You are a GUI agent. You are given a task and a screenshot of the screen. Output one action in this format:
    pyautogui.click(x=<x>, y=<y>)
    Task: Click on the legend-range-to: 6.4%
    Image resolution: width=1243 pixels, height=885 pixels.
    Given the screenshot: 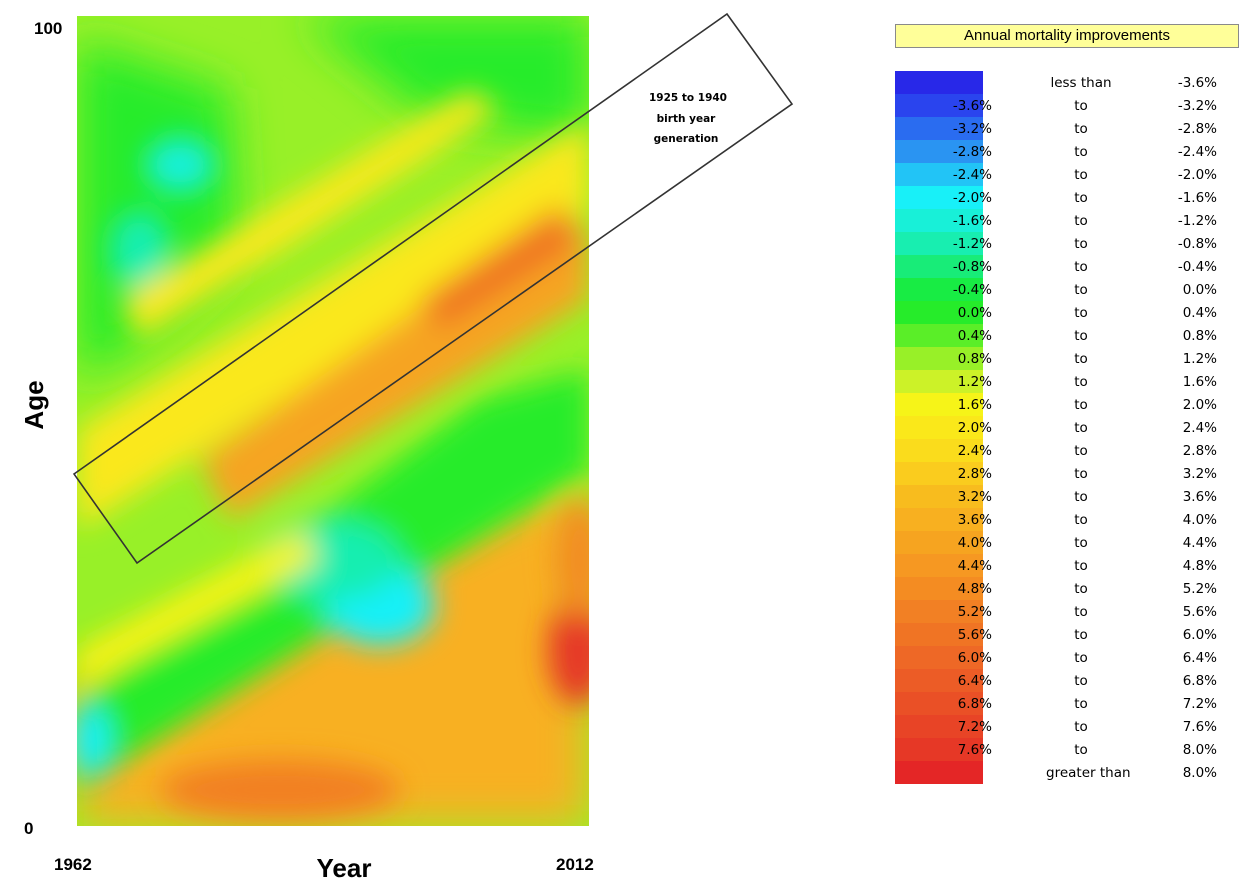 What is the action you would take?
    pyautogui.click(x=1199, y=658)
    